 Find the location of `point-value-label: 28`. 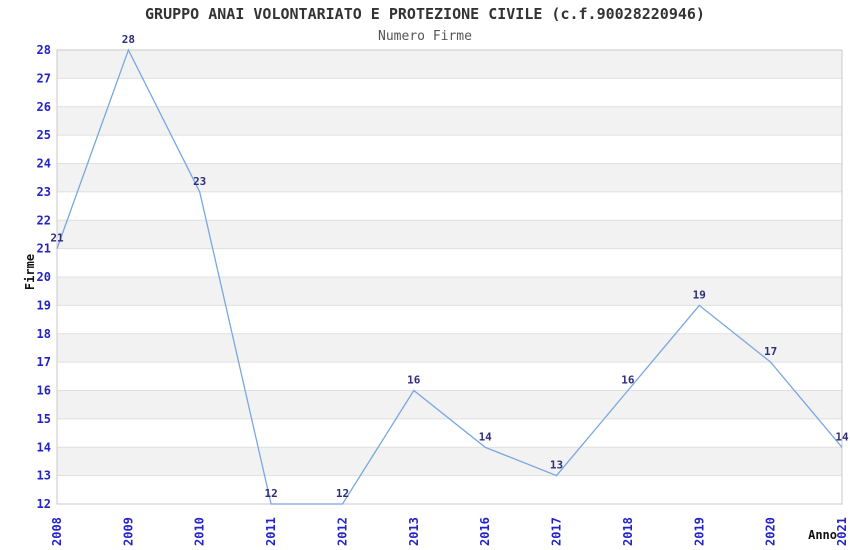

point-value-label: 28 is located at coordinates (128, 39).